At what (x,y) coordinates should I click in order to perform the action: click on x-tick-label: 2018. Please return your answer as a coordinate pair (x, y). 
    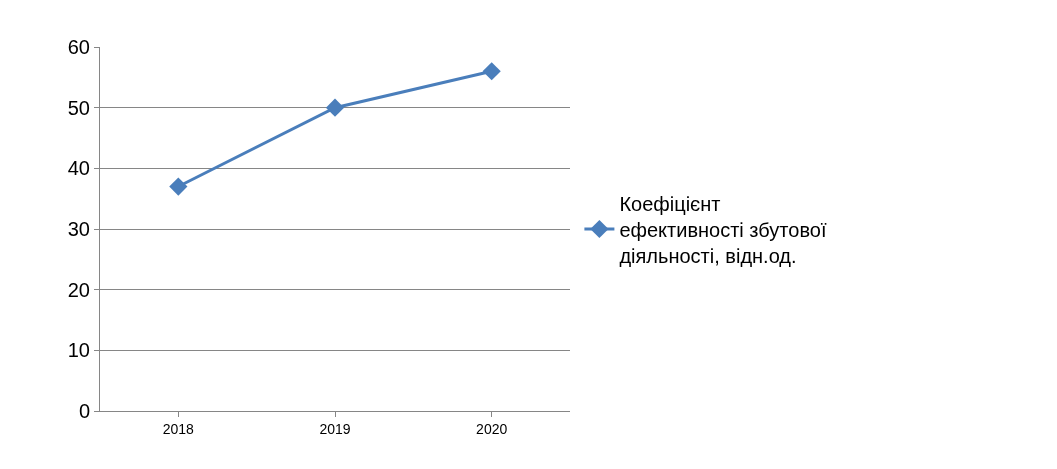
    Looking at the image, I should click on (178, 428).